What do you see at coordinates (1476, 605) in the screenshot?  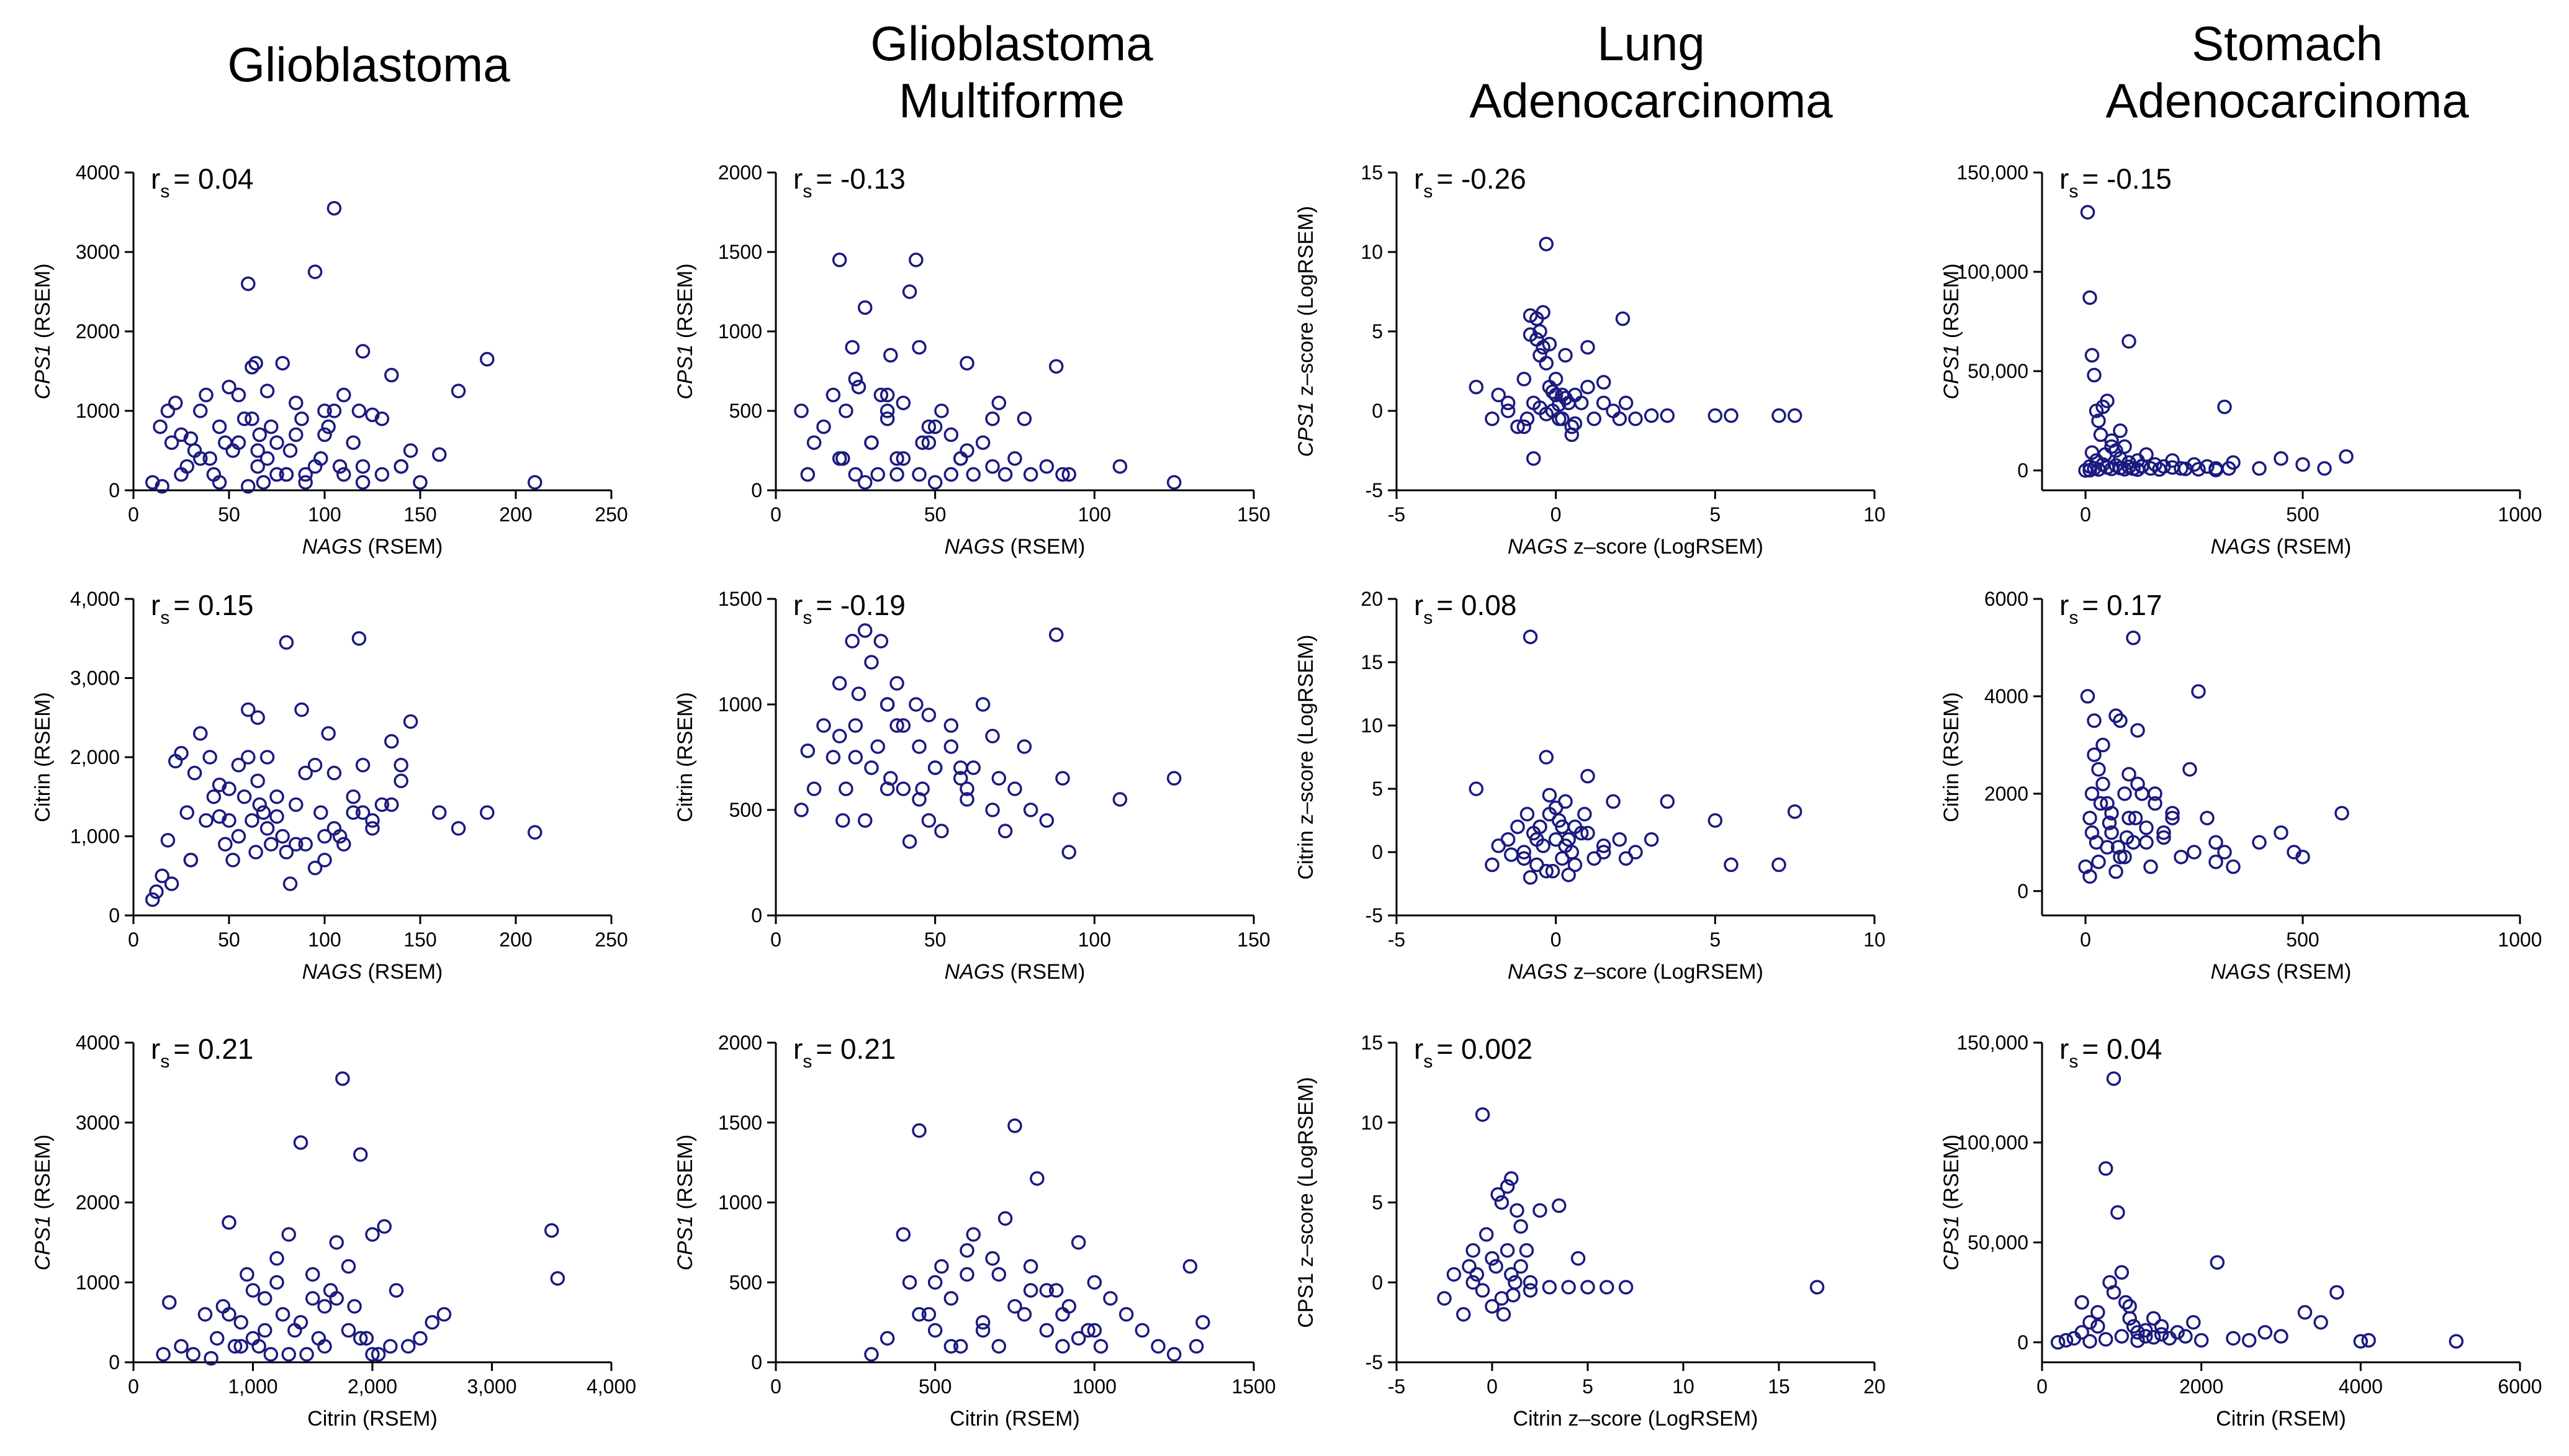 I see `rs-value: = 0.08` at bounding box center [1476, 605].